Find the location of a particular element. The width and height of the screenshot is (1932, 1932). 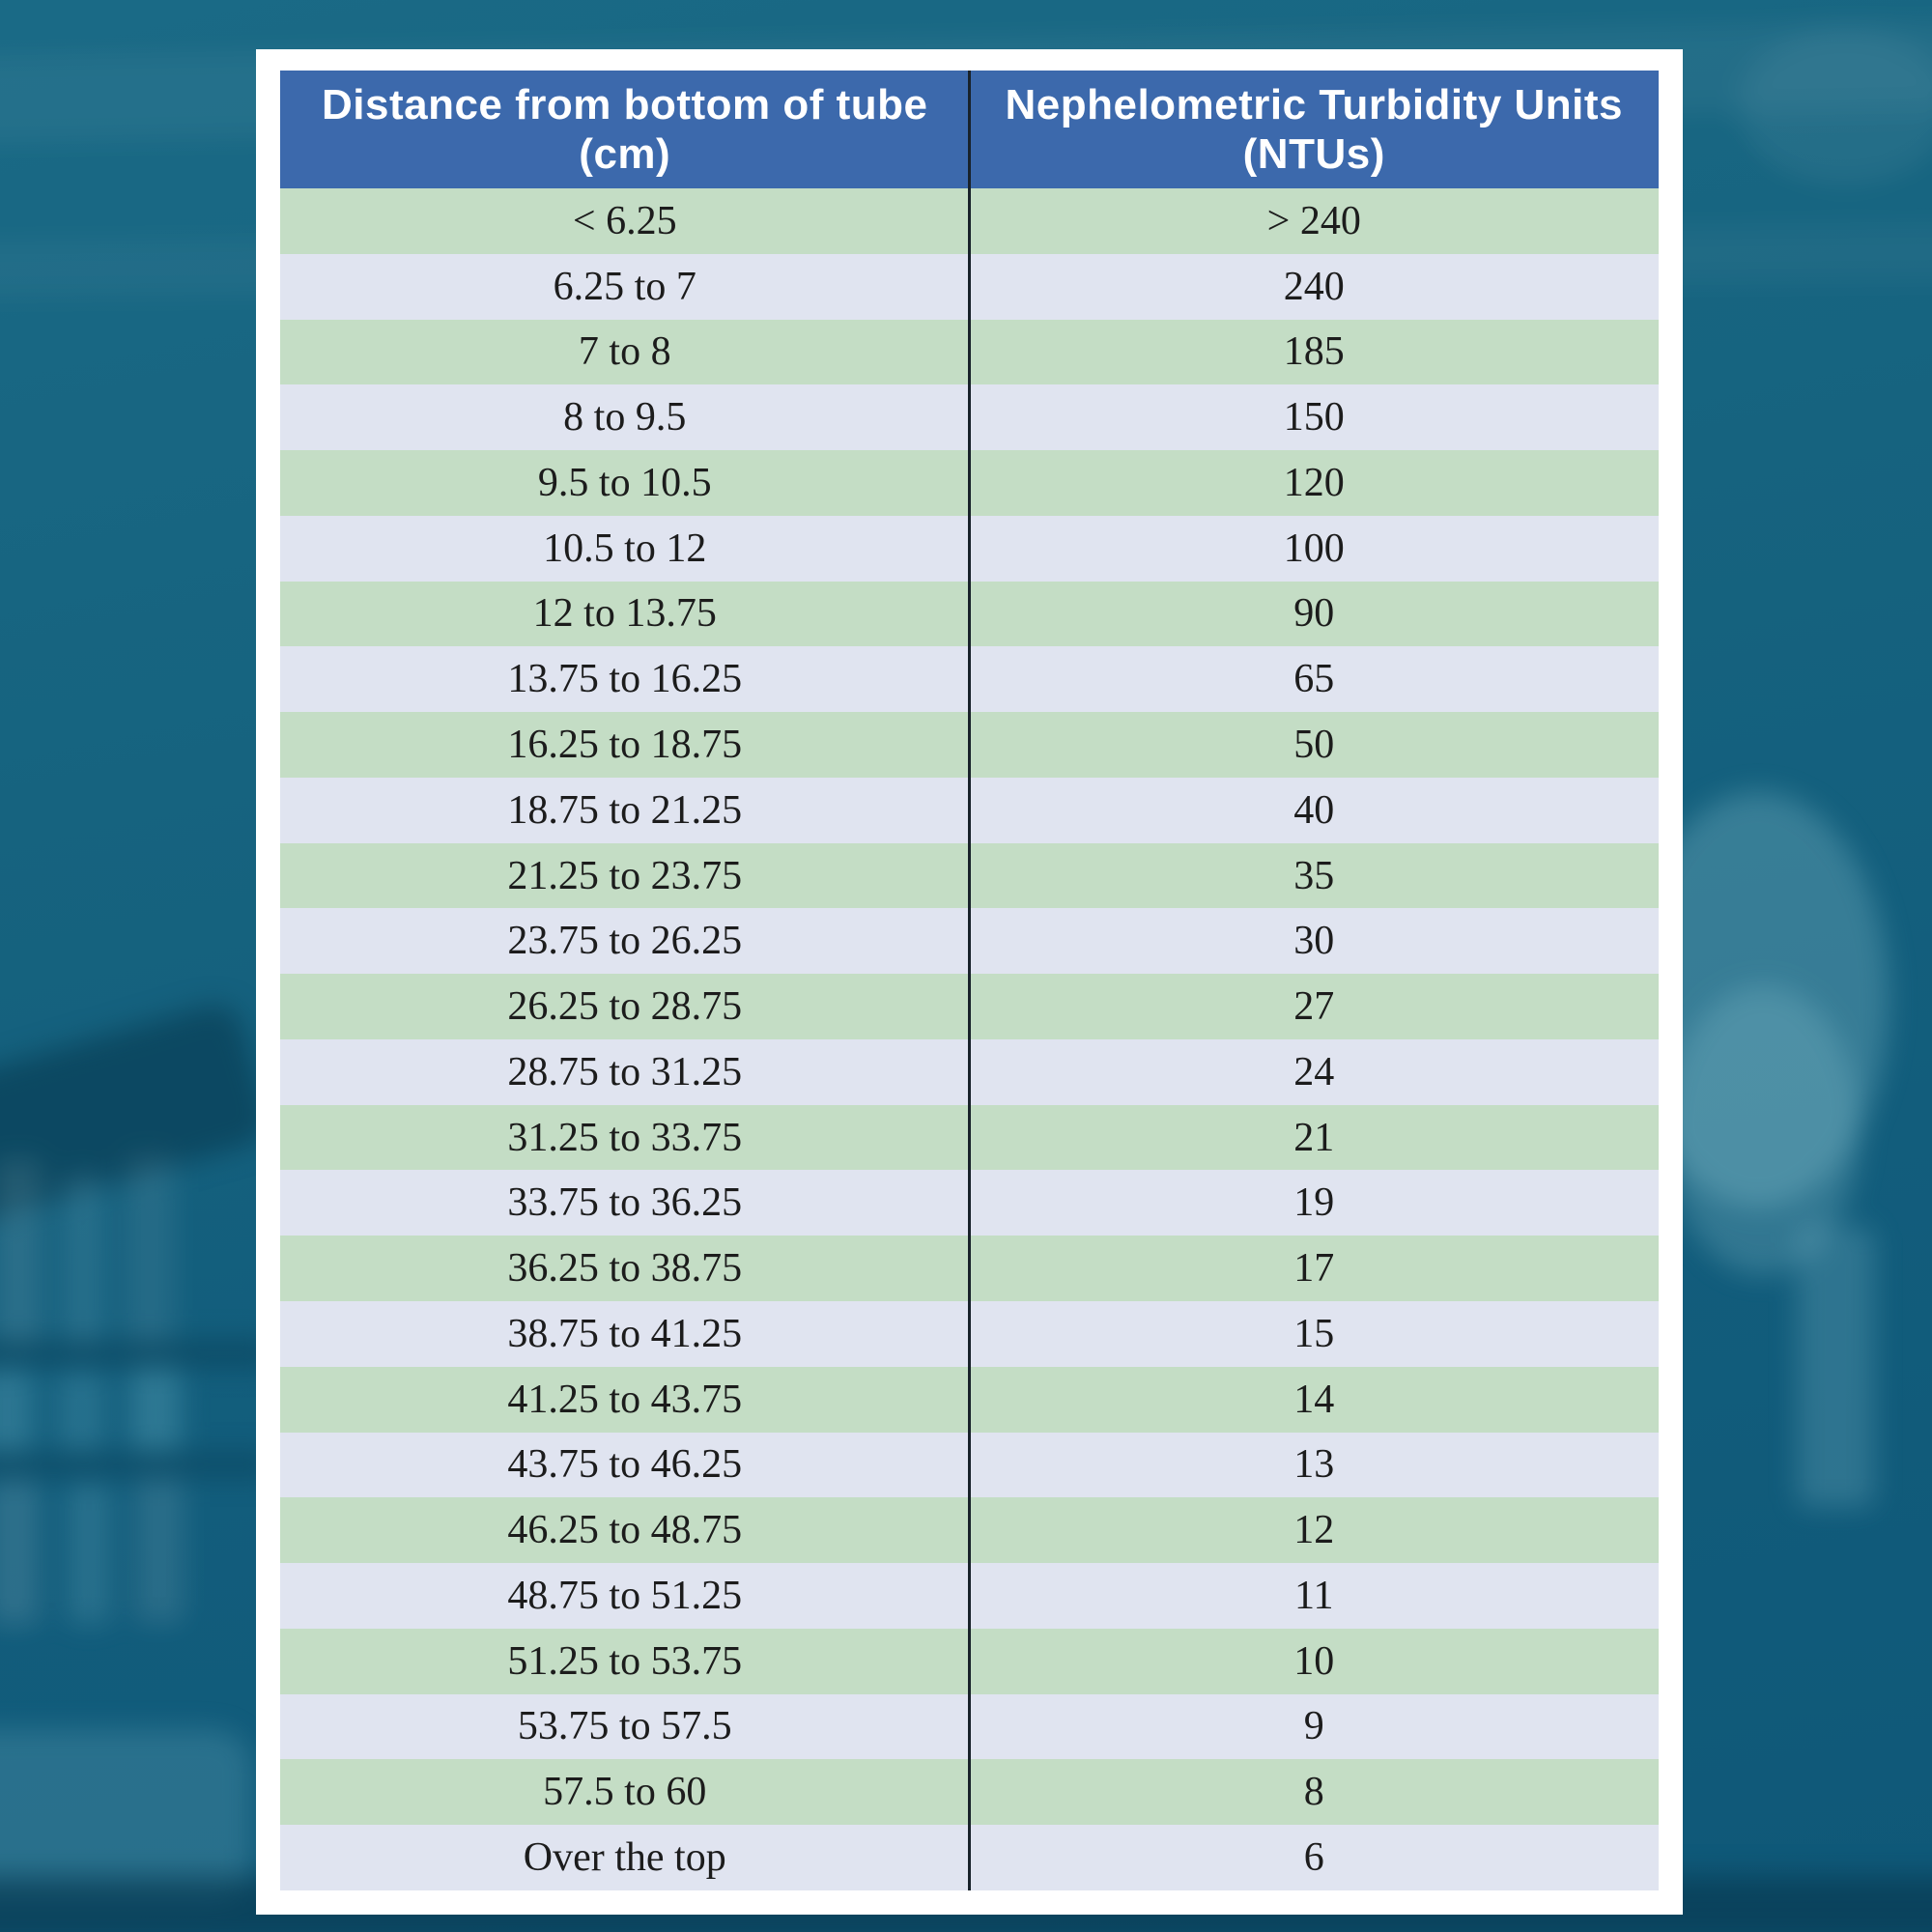

ntu-cell: 30 is located at coordinates (1314, 941).